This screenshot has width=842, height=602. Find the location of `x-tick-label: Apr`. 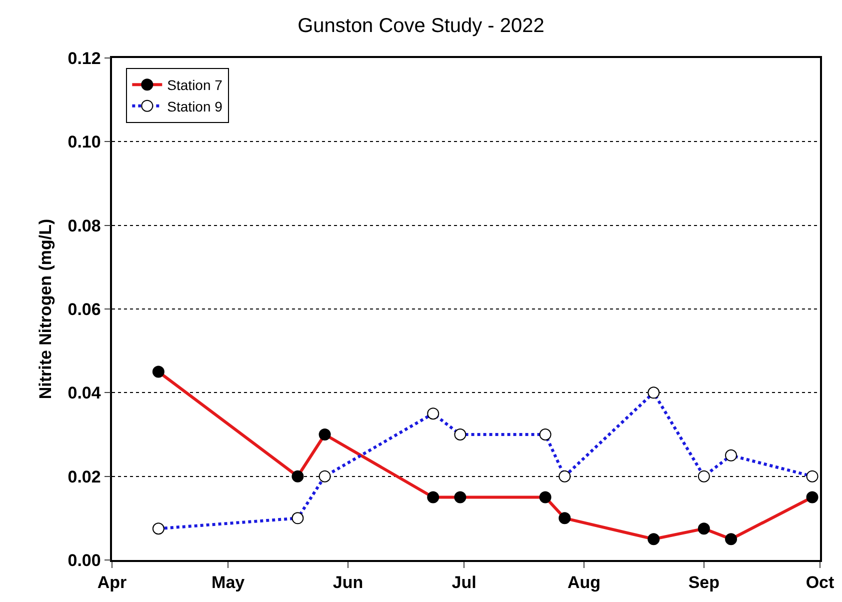

x-tick-label: Apr is located at coordinates (112, 582).